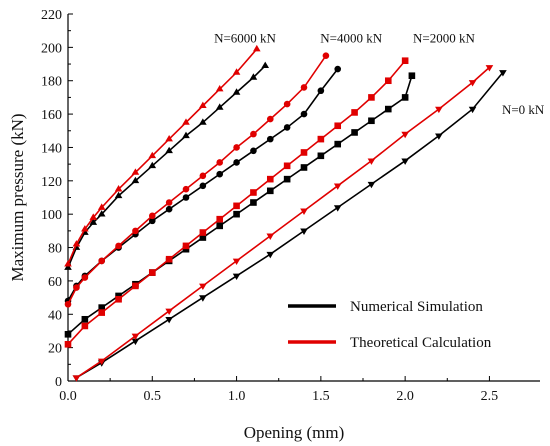 The width and height of the screenshot is (550, 446). Describe the element at coordinates (490, 396) in the screenshot. I see `x-tick-label-2.5: 2.5` at that location.